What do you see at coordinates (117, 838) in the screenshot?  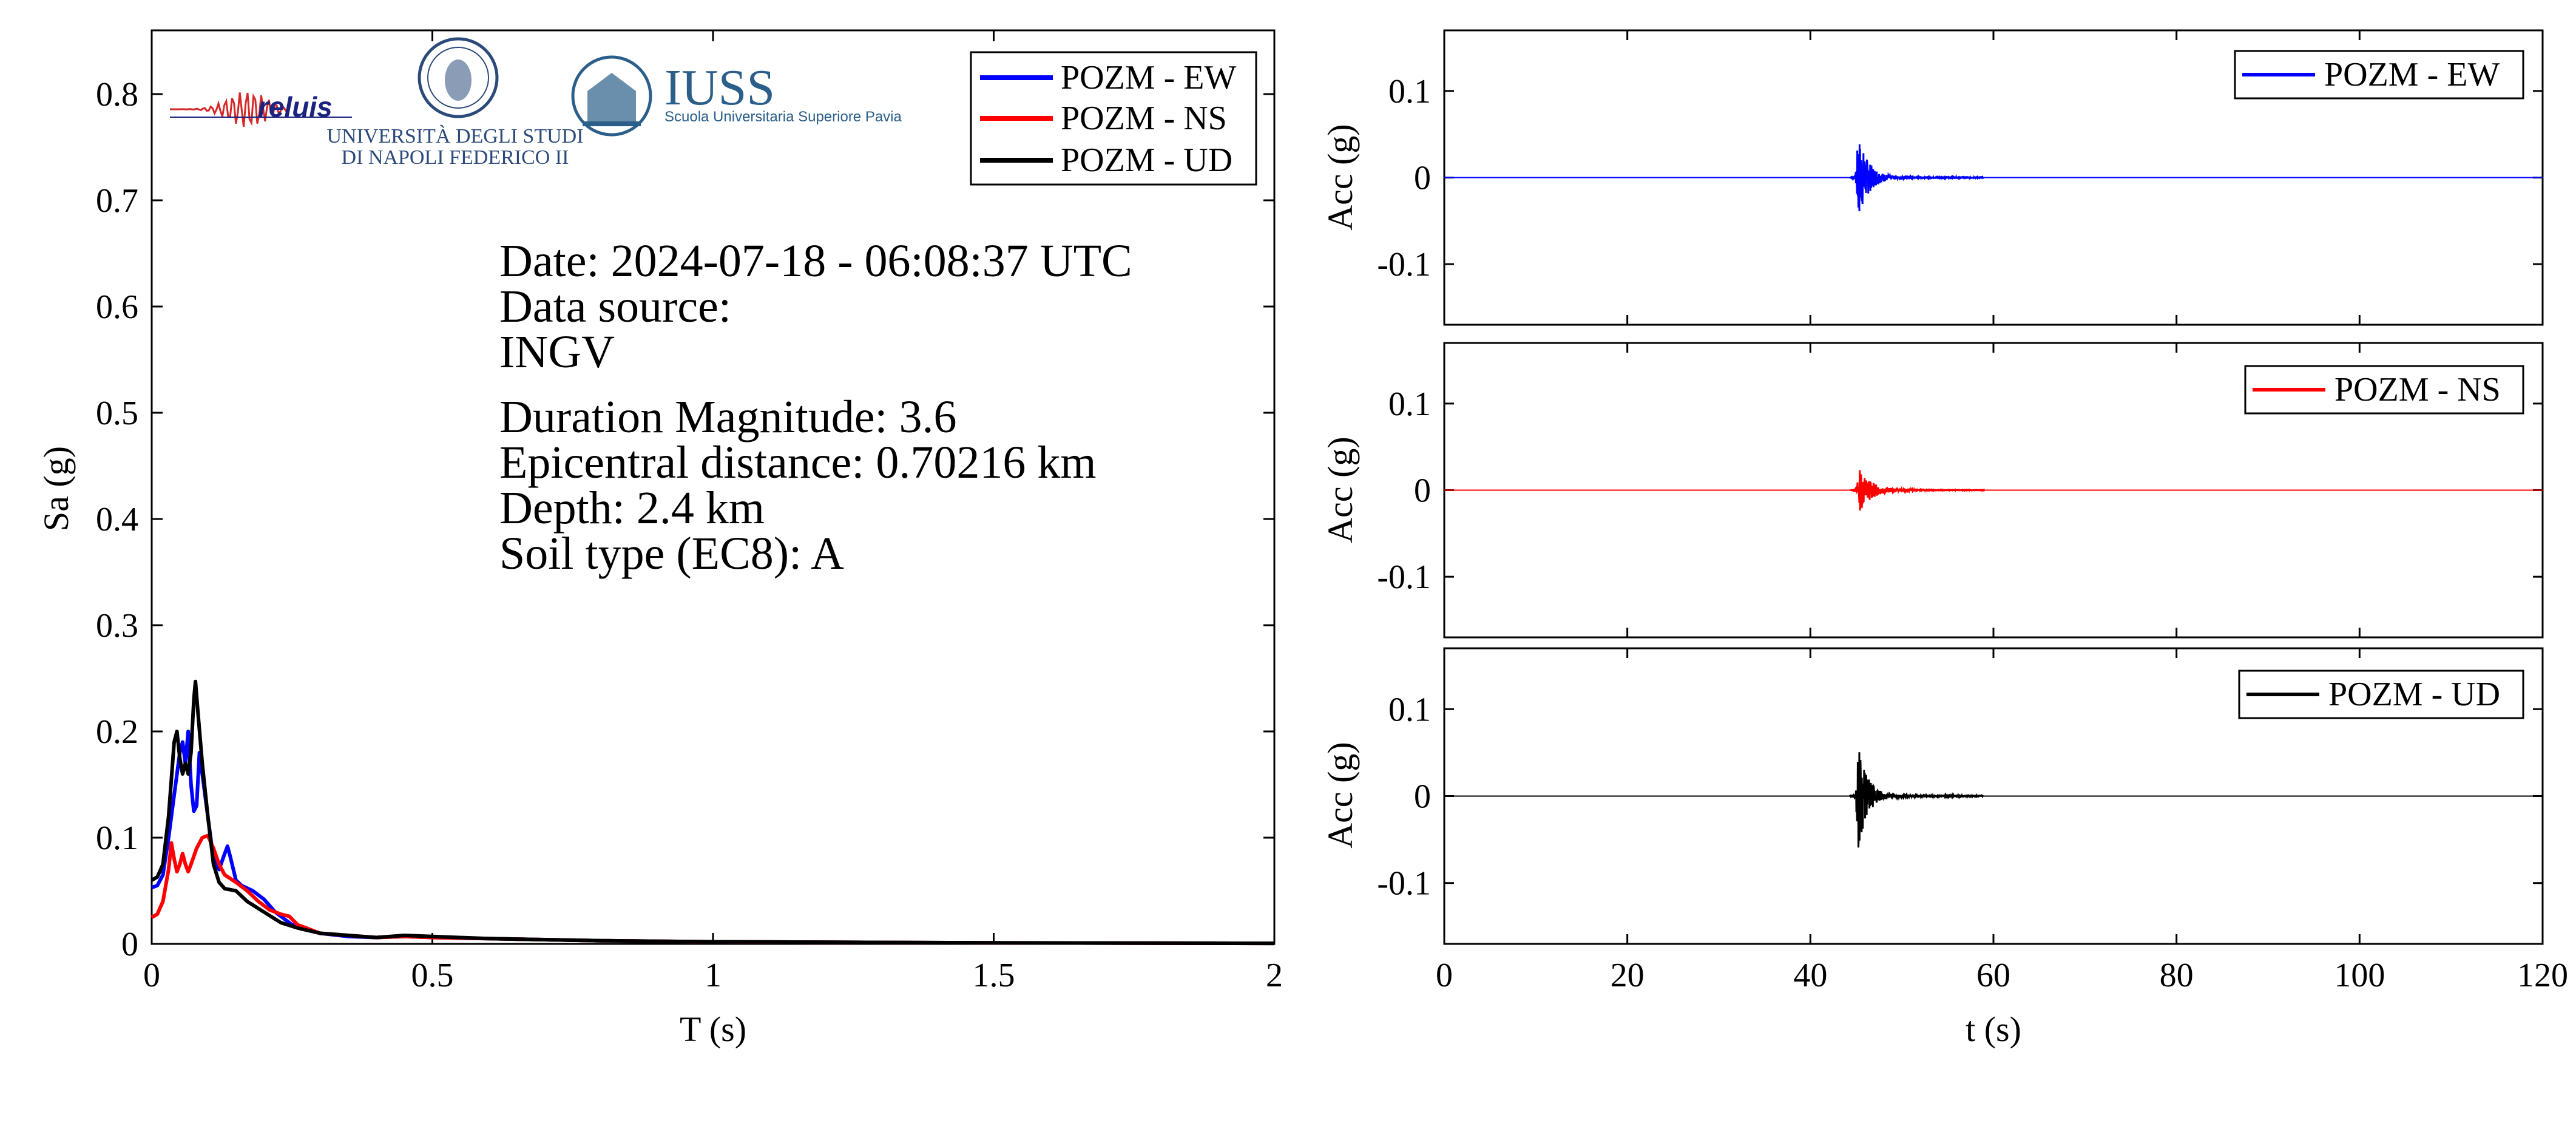 I see `spectrum-ytick-label: 0.1` at bounding box center [117, 838].